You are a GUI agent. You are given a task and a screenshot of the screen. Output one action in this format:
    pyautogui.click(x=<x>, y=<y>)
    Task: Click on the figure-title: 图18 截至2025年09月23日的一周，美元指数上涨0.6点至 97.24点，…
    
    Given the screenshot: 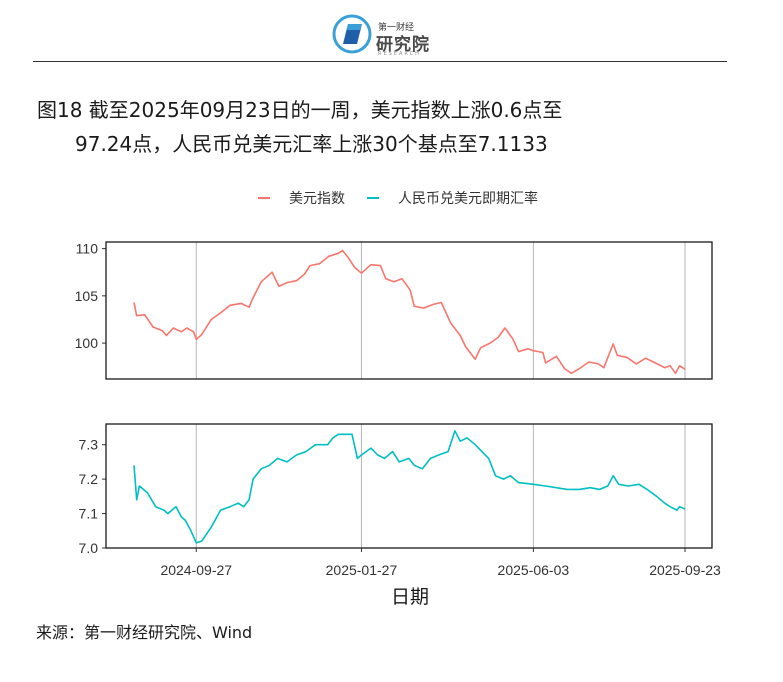 What is the action you would take?
    pyautogui.click(x=397, y=127)
    